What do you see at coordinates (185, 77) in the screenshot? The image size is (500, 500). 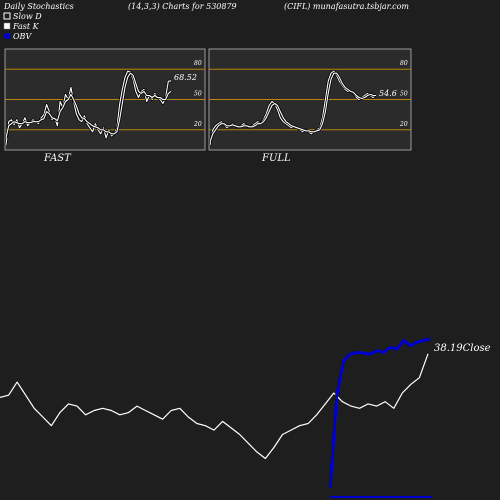 I see `fast-last-value: 68.52` at bounding box center [185, 77].